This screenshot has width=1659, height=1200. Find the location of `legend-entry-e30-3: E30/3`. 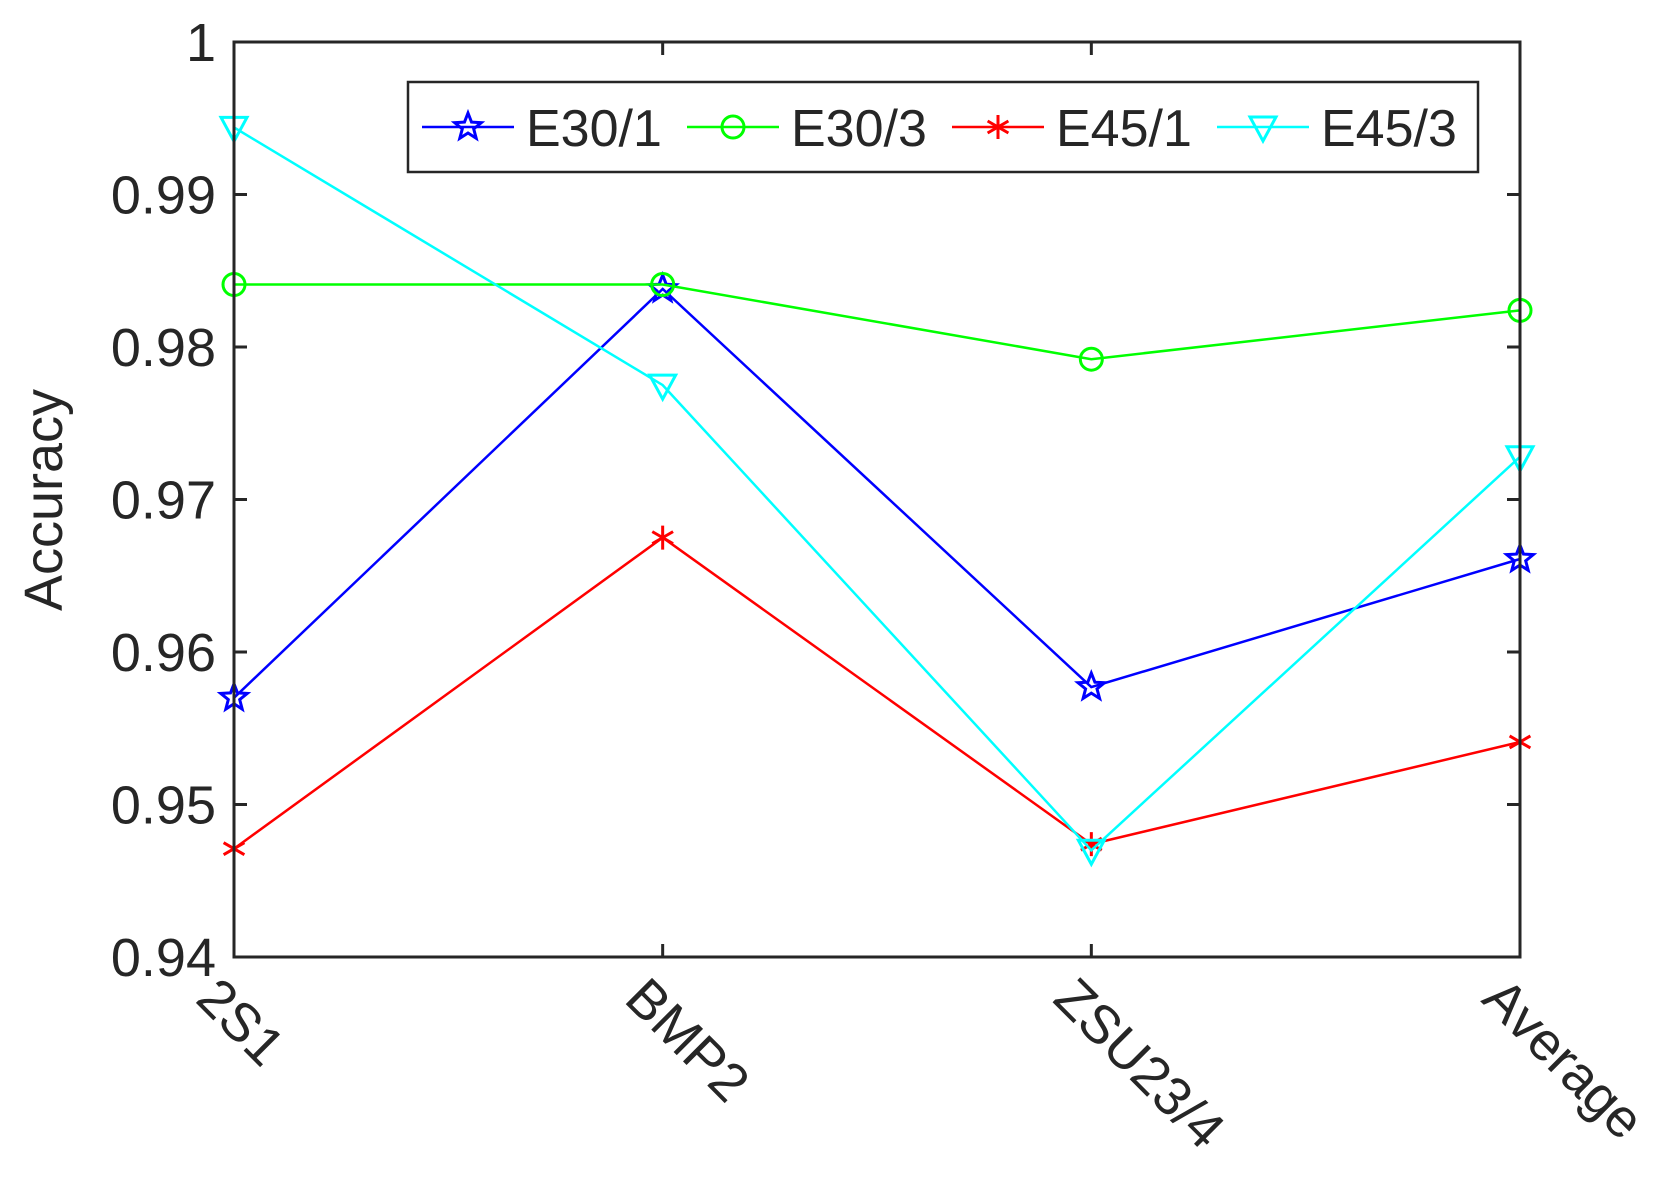

legend-entry-e30-3: E30/3 is located at coordinates (807, 129).